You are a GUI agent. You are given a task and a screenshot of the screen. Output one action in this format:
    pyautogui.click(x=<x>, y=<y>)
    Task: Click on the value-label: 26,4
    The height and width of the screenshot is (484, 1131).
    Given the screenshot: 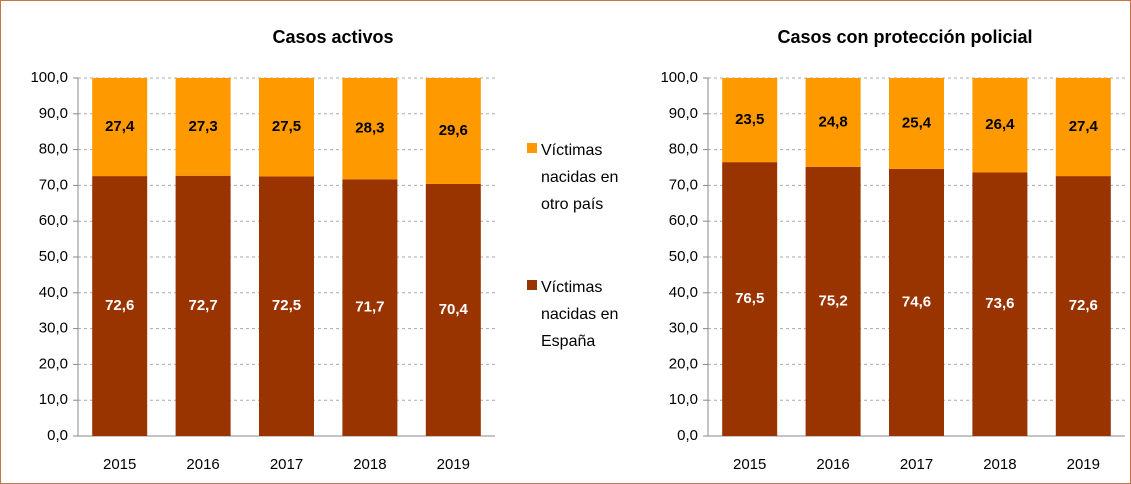 What is the action you would take?
    pyautogui.click(x=1000, y=124)
    